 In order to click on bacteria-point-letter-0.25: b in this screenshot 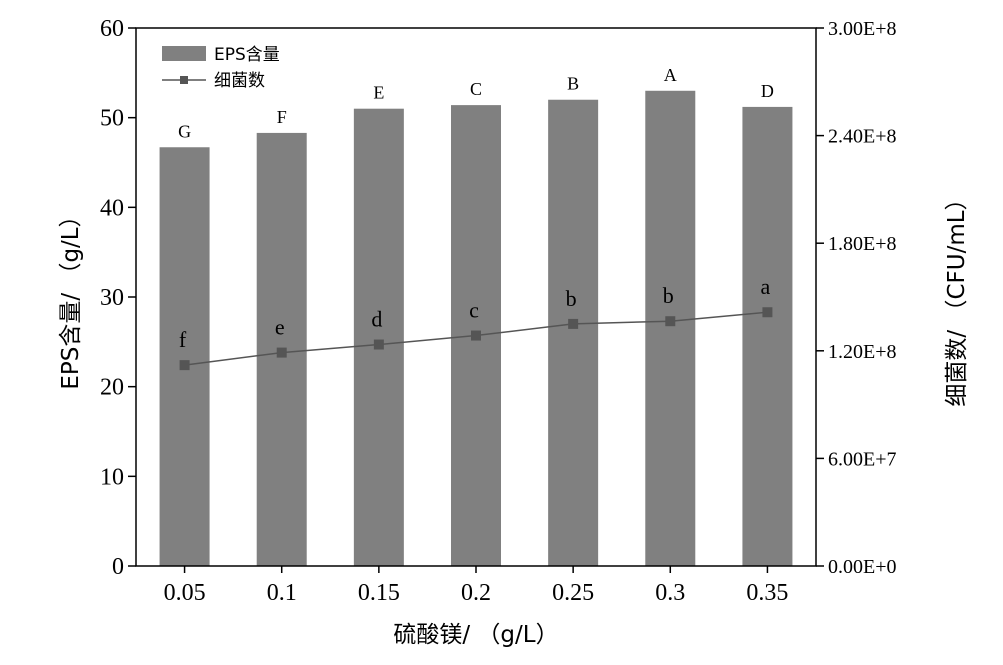, I will do `click(571, 298)`.